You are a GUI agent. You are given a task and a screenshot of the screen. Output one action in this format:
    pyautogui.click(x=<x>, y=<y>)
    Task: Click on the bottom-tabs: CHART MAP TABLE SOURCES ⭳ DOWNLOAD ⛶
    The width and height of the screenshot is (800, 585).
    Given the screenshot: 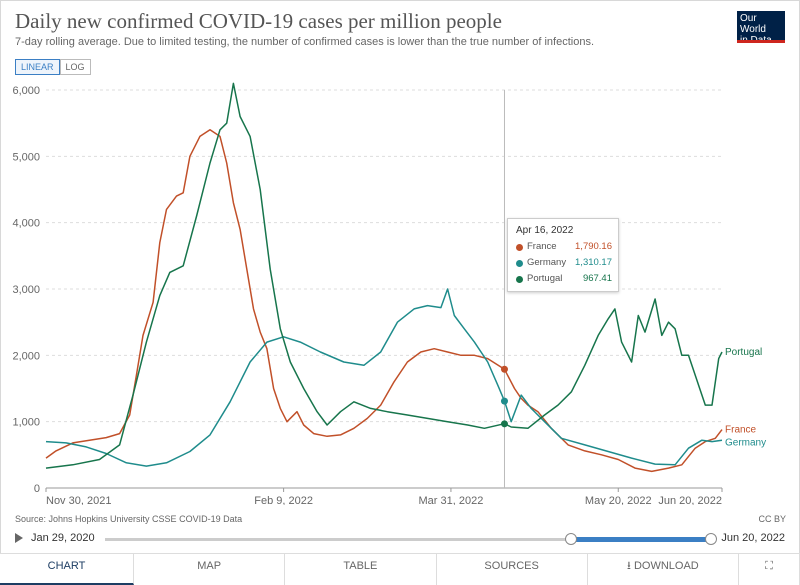 What is the action you would take?
    pyautogui.click(x=400, y=569)
    